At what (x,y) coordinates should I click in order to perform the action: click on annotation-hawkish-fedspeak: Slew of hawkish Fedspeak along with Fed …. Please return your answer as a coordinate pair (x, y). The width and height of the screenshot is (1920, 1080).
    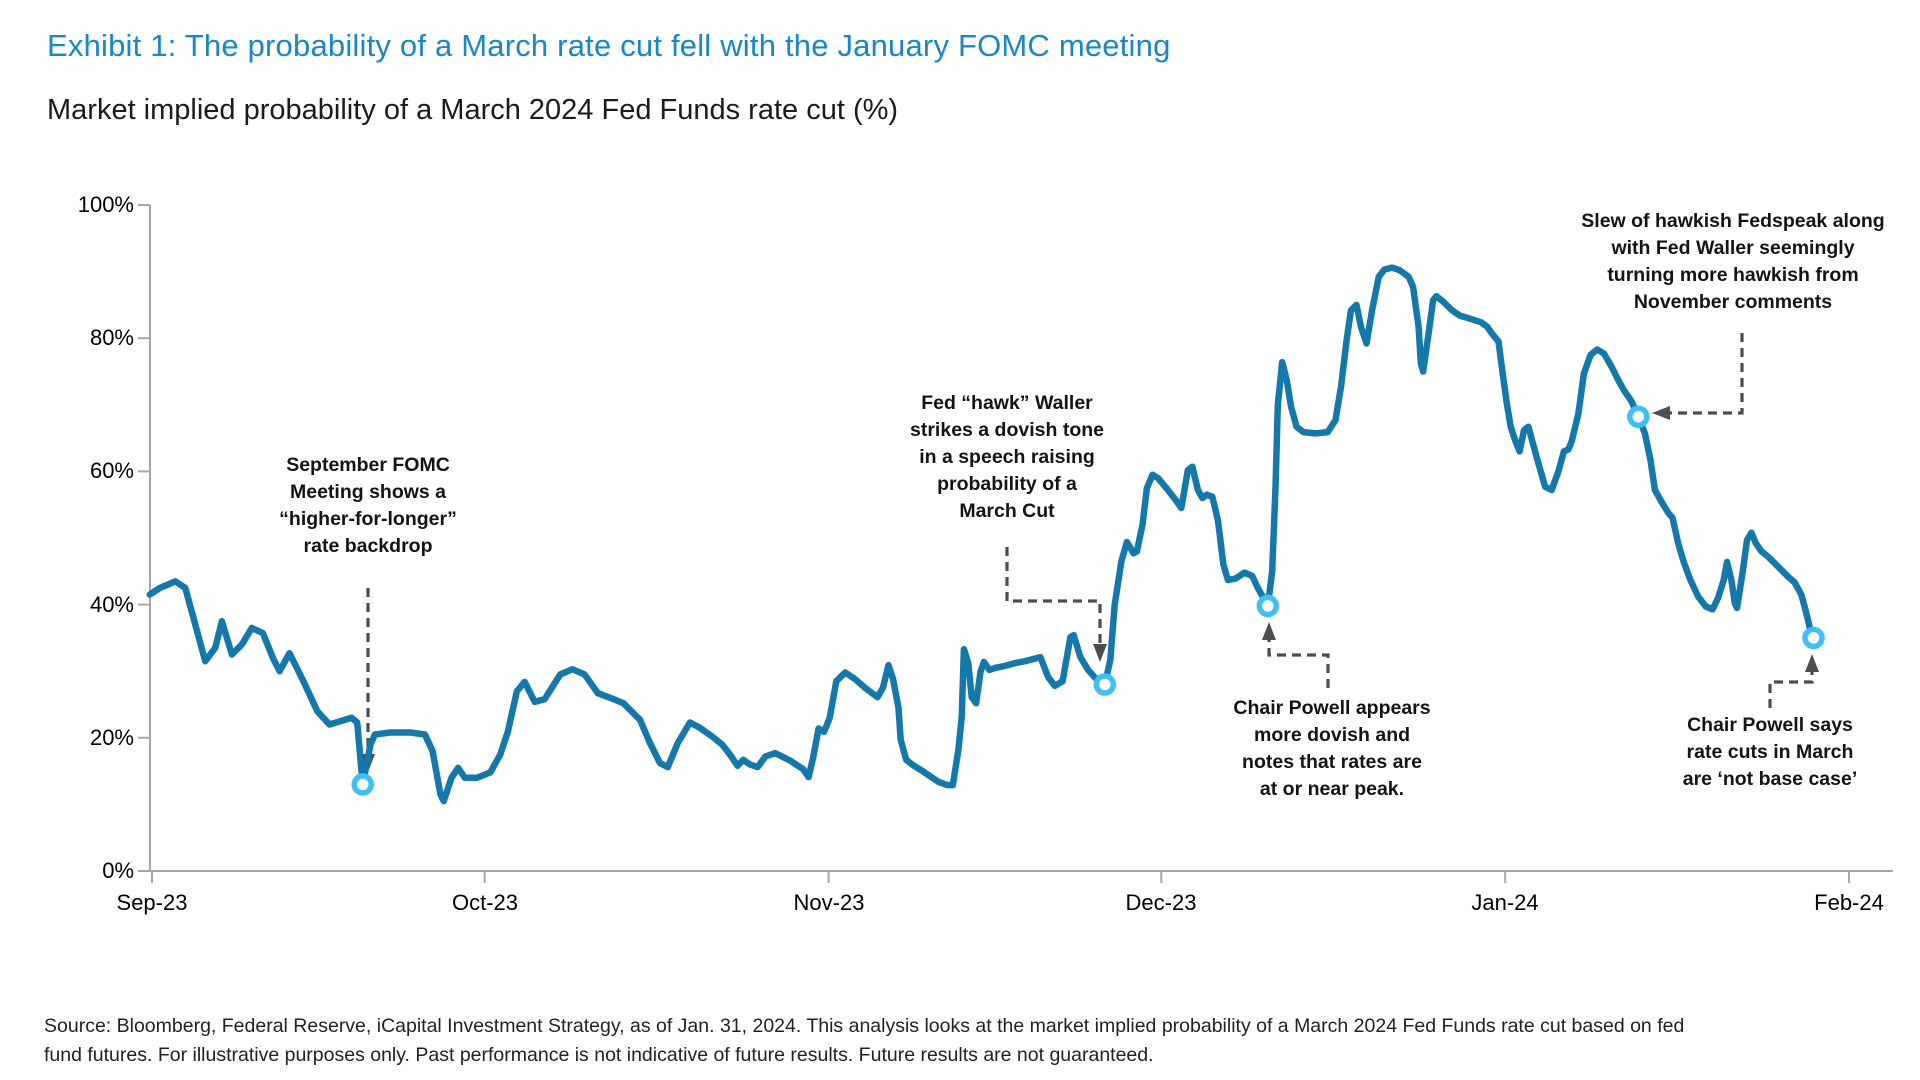
    Looking at the image, I should click on (1733, 261).